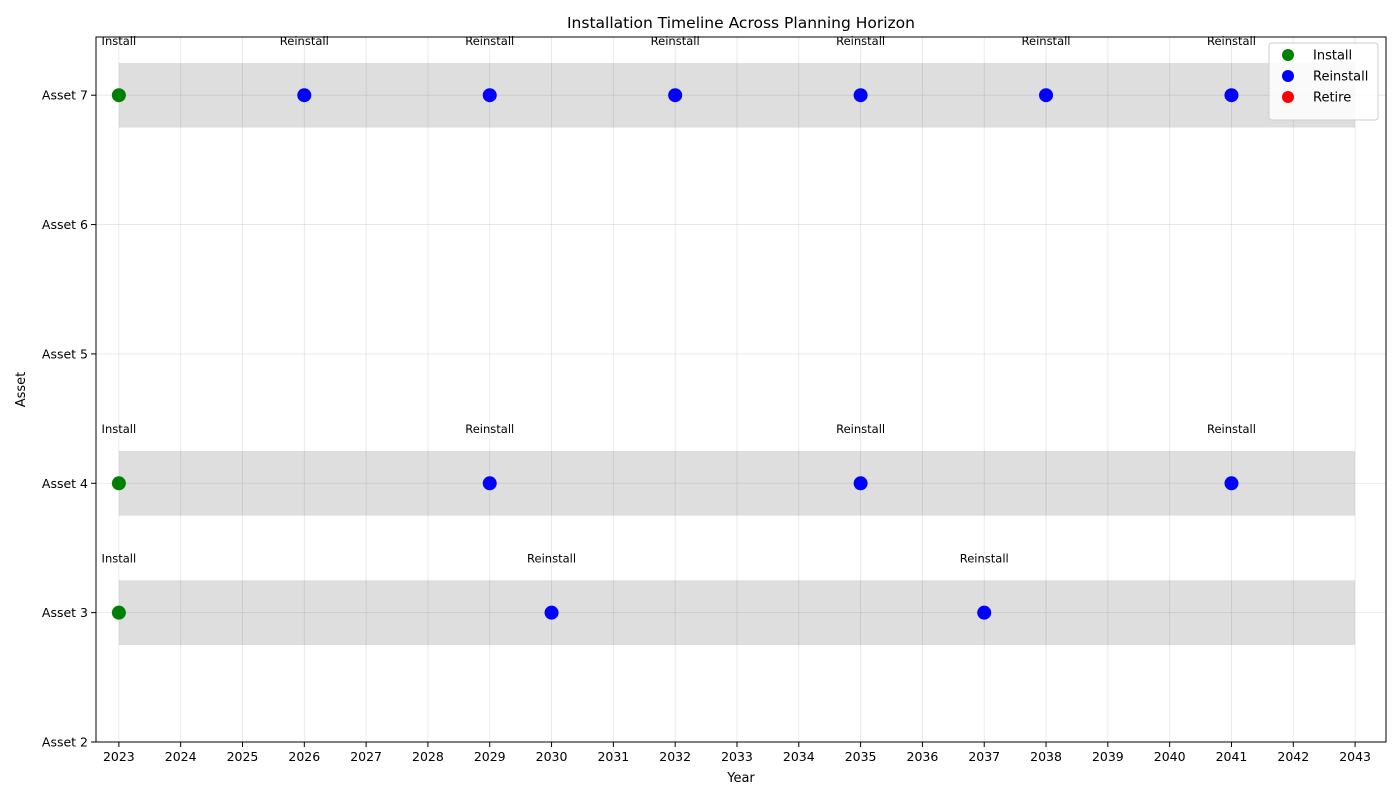 The height and width of the screenshot is (800, 1400). What do you see at coordinates (1232, 756) in the screenshot?
I see `x-tick-label: 2041` at bounding box center [1232, 756].